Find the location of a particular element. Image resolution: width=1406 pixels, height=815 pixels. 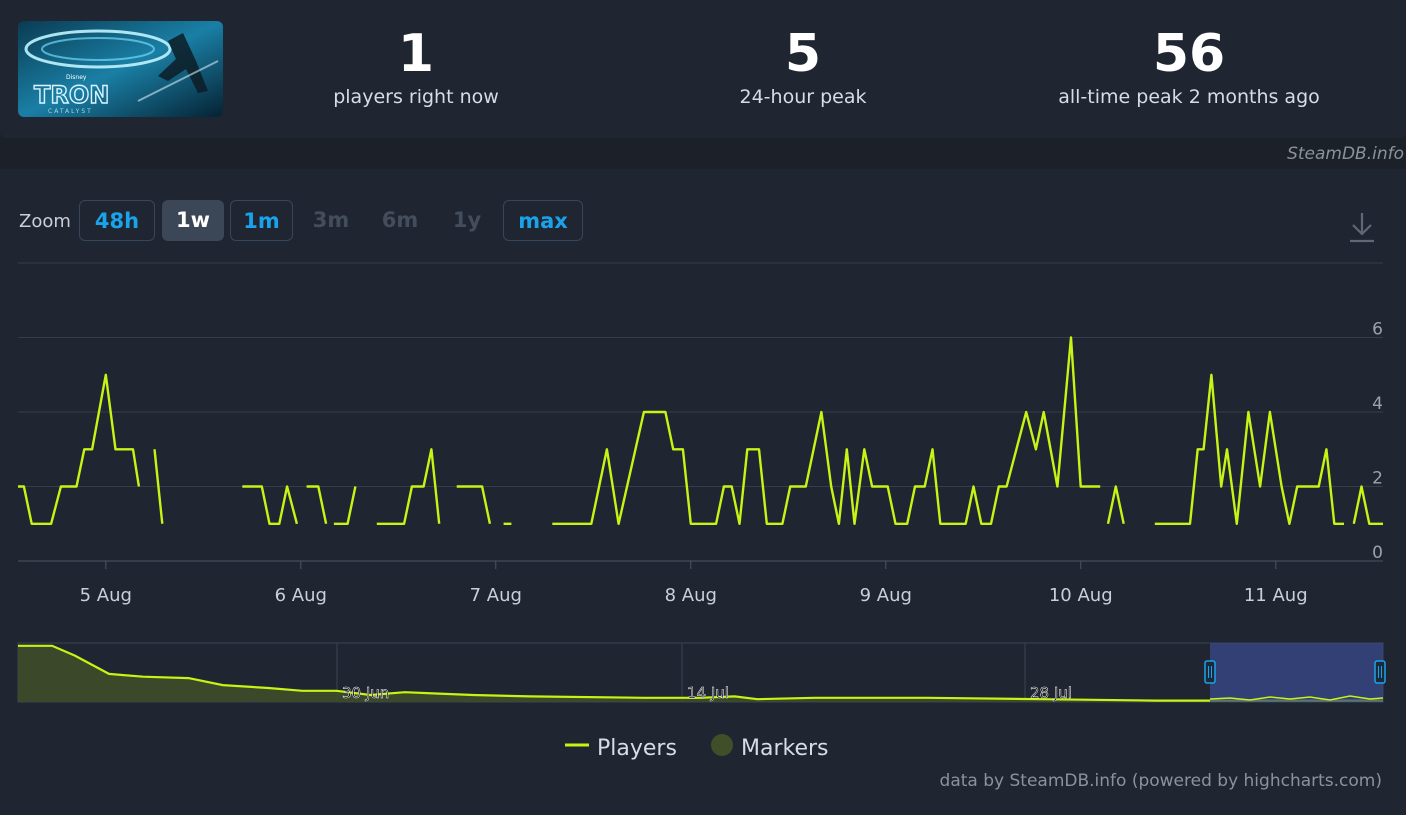

game-cover-art: Disney TRON CATALYST is located at coordinates (120, 69).